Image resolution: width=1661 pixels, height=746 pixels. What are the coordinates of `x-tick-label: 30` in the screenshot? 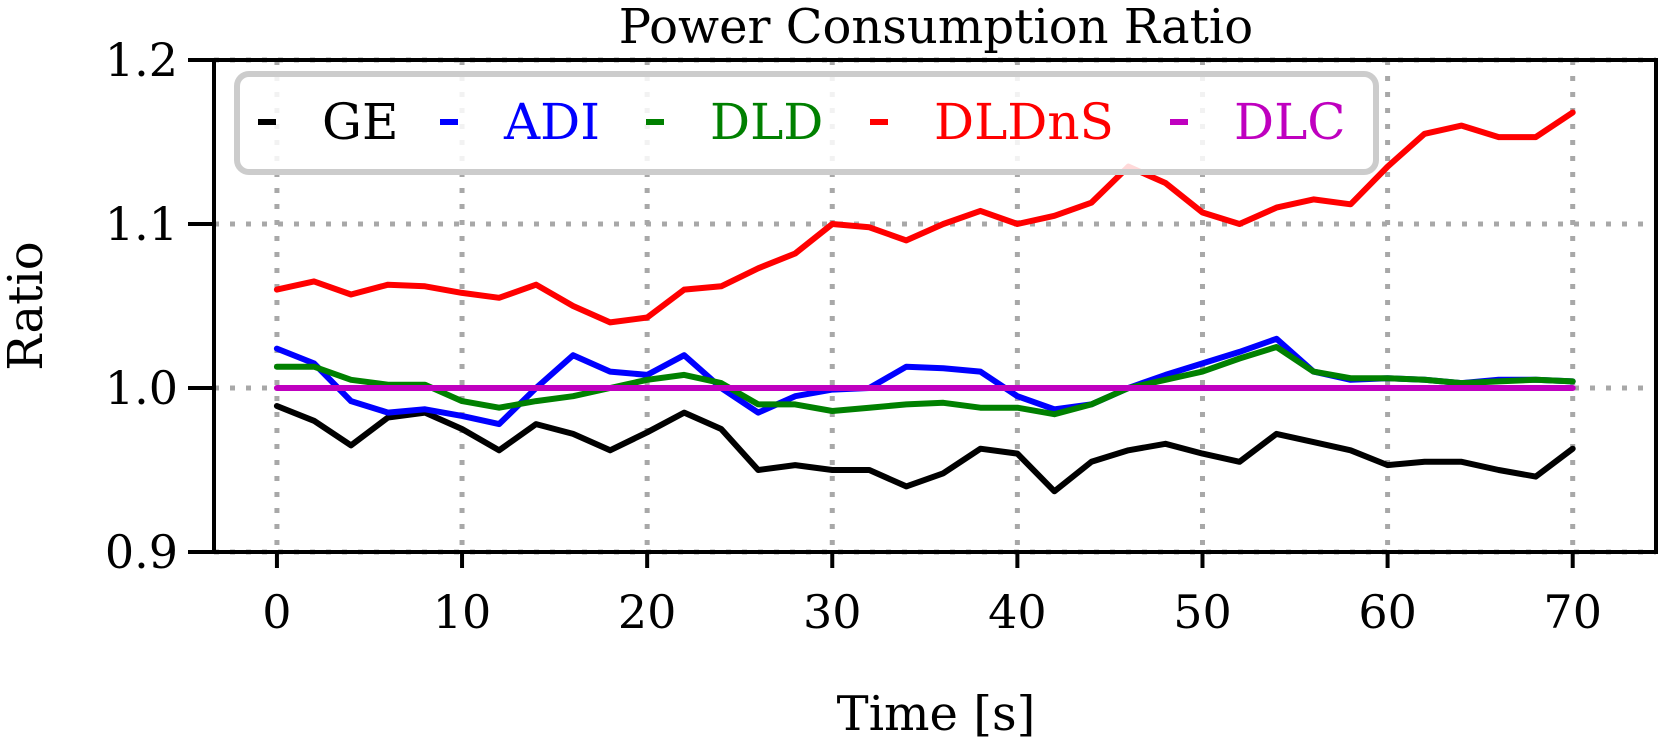 It's located at (832, 612).